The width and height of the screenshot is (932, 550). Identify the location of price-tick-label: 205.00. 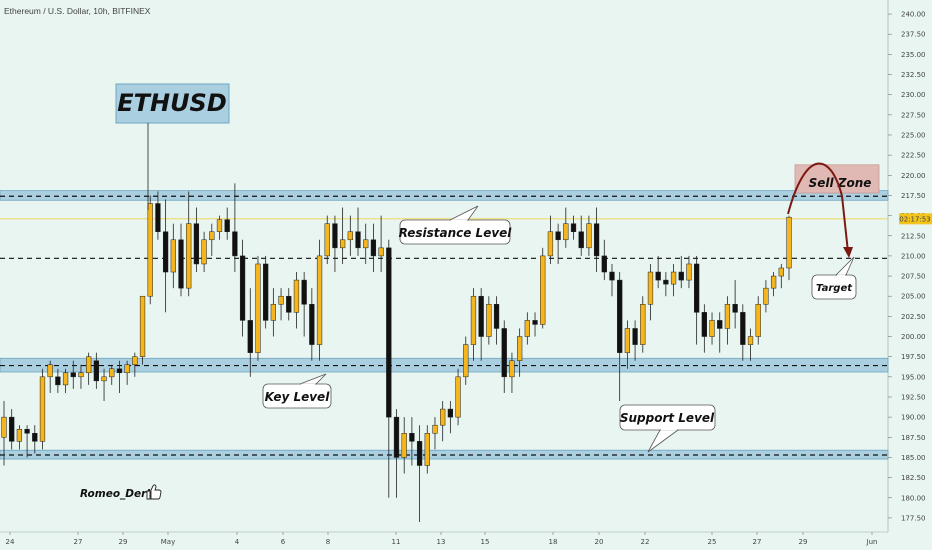
(913, 297).